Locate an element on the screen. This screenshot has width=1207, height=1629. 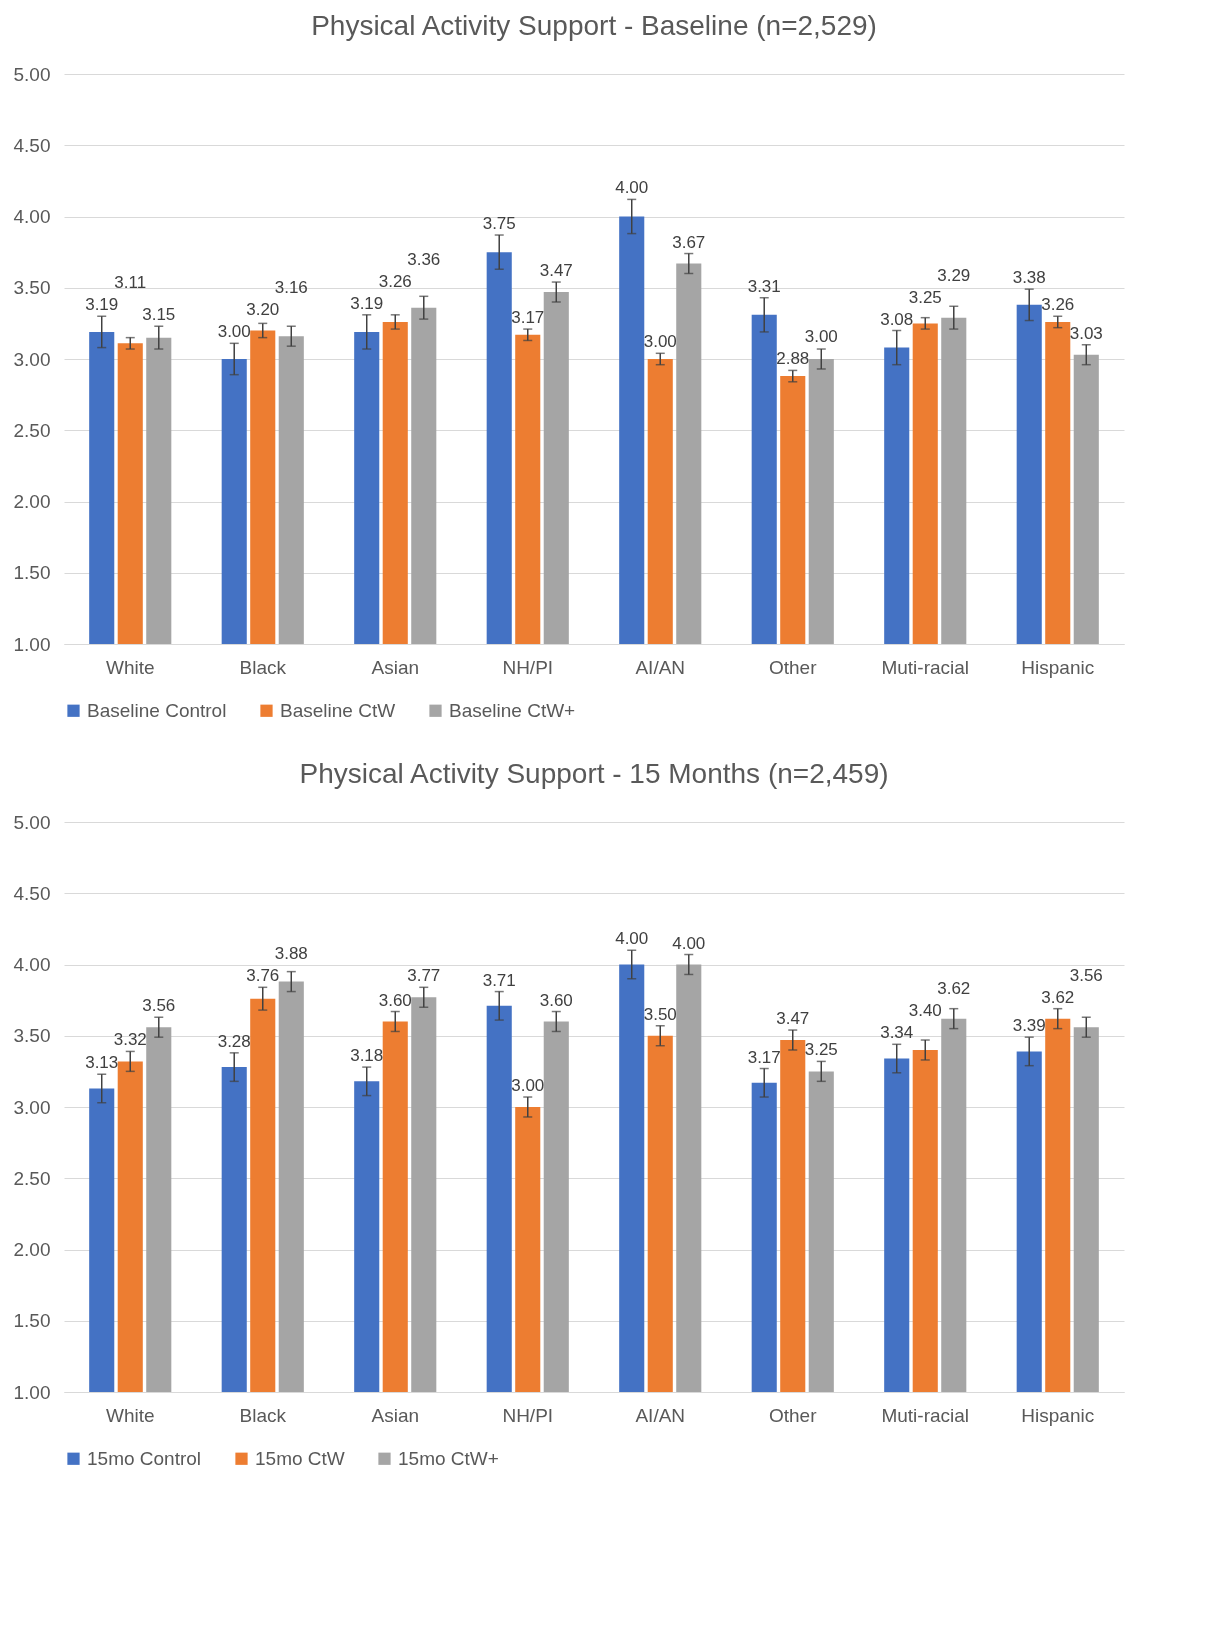
data-label: 3.11 is located at coordinates (130, 283).